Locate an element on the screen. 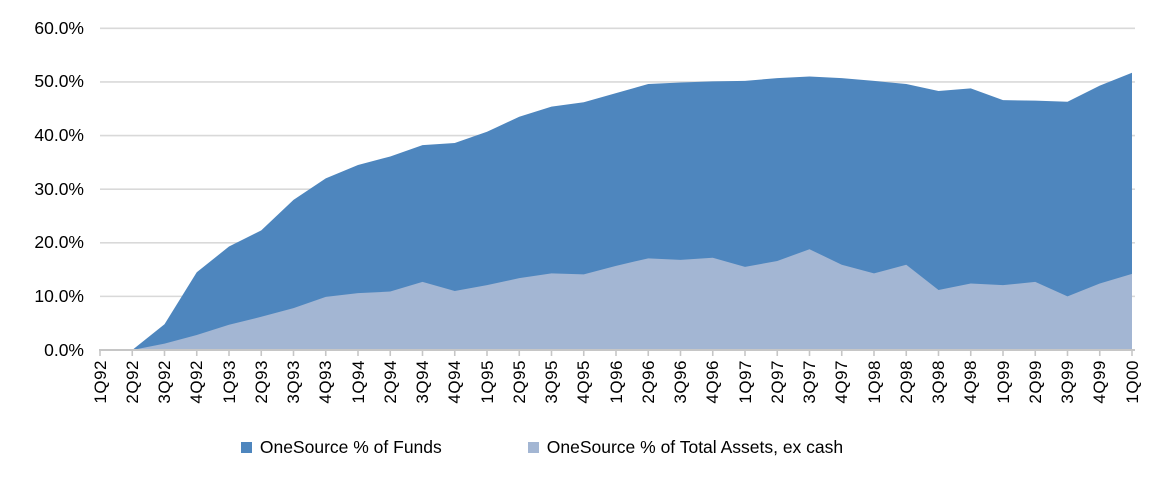 This screenshot has width=1152, height=496. x-axis-label: 2Q94 is located at coordinates (390, 382).